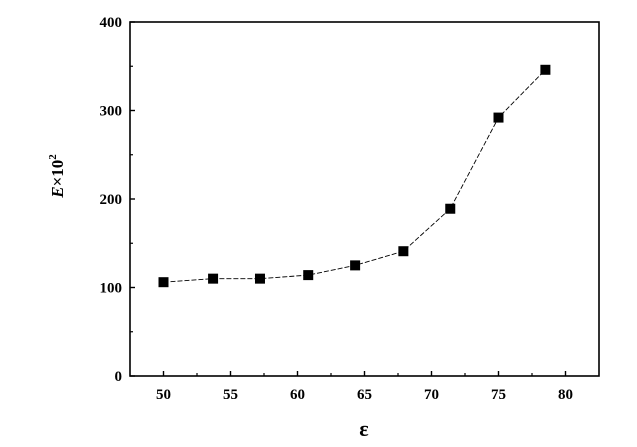  I want to click on y-tick-label: 300, so click(111, 112).